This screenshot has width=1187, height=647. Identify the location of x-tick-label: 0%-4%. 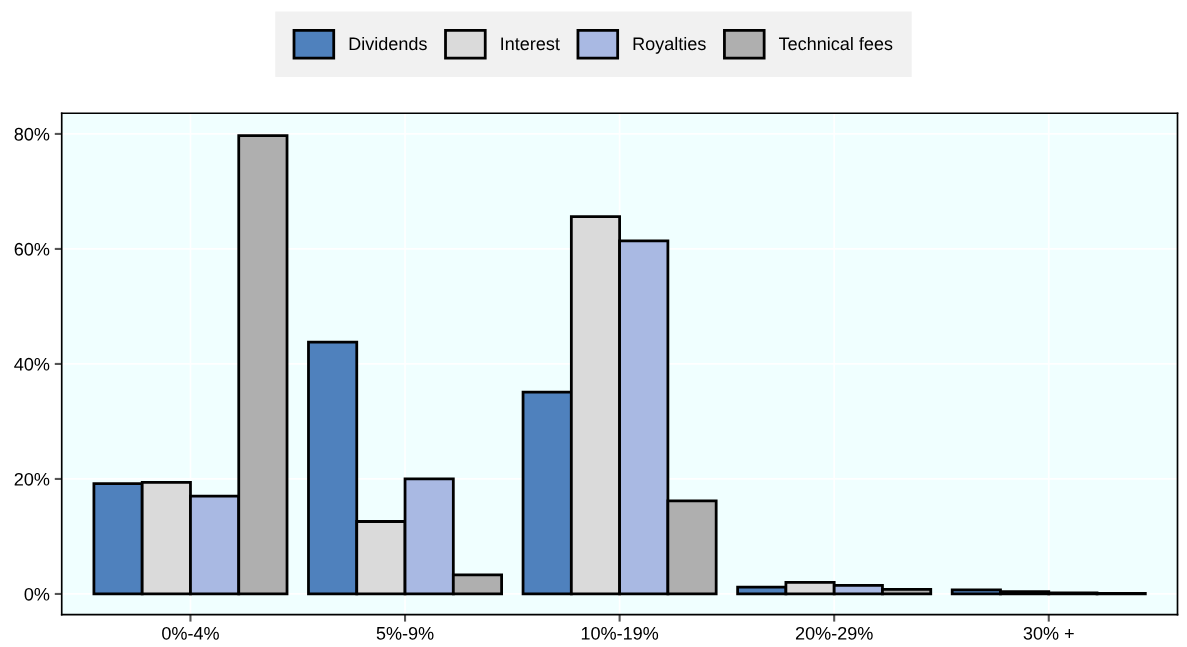
(190, 633).